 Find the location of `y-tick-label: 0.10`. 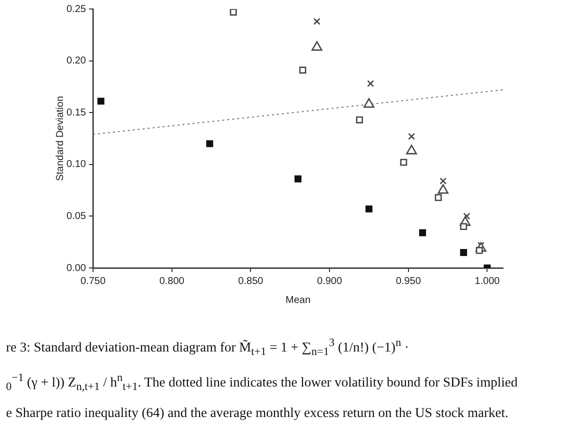

y-tick-label: 0.10 is located at coordinates (76, 164).